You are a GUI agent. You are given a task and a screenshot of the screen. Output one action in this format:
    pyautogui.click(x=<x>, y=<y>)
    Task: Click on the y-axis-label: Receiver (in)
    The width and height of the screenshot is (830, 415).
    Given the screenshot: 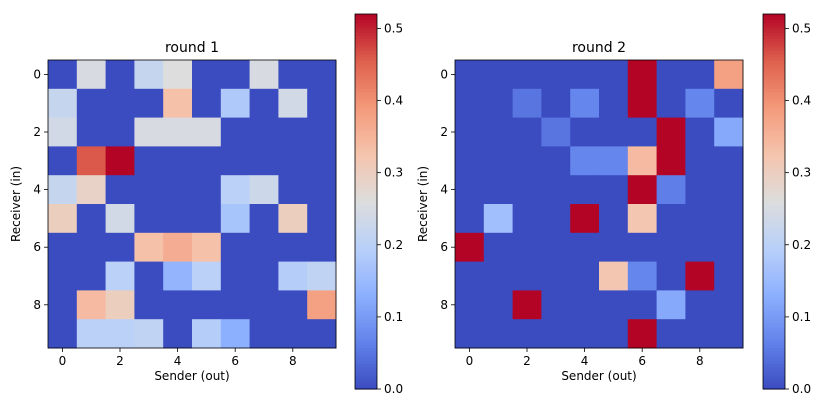 What is the action you would take?
    pyautogui.click(x=16, y=204)
    